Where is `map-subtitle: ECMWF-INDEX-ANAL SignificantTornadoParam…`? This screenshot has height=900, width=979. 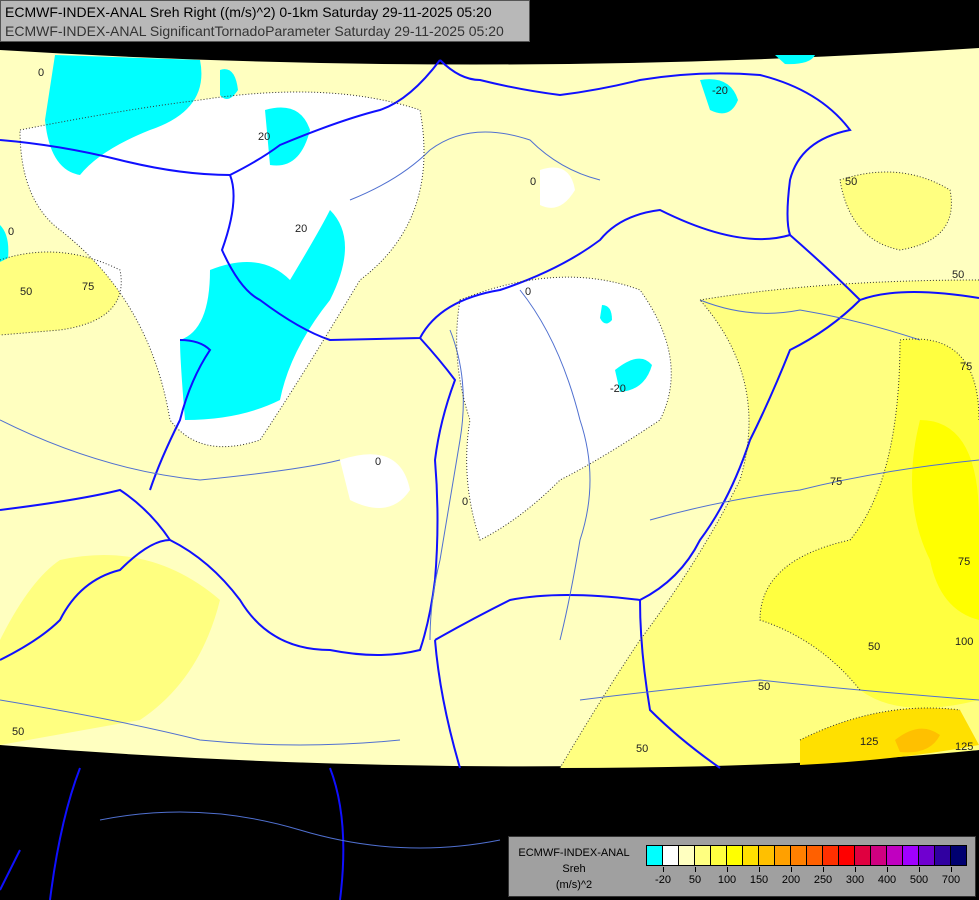 map-subtitle: ECMWF-INDEX-ANAL SignificantTornadoParam… is located at coordinates (254, 31).